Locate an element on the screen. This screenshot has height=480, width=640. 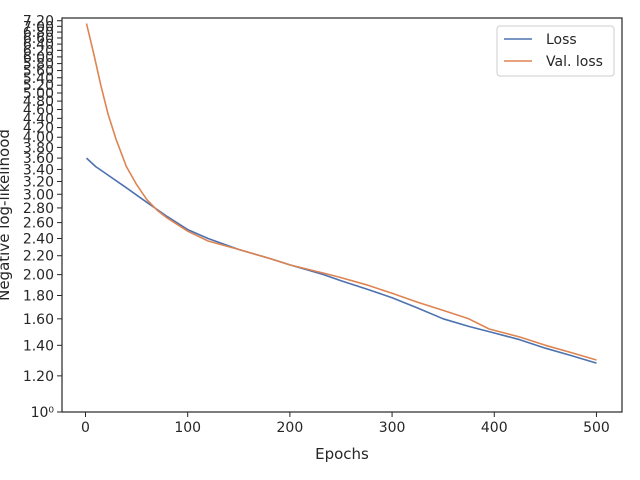
y-tick-label: 4.00 is located at coordinates (38, 138).